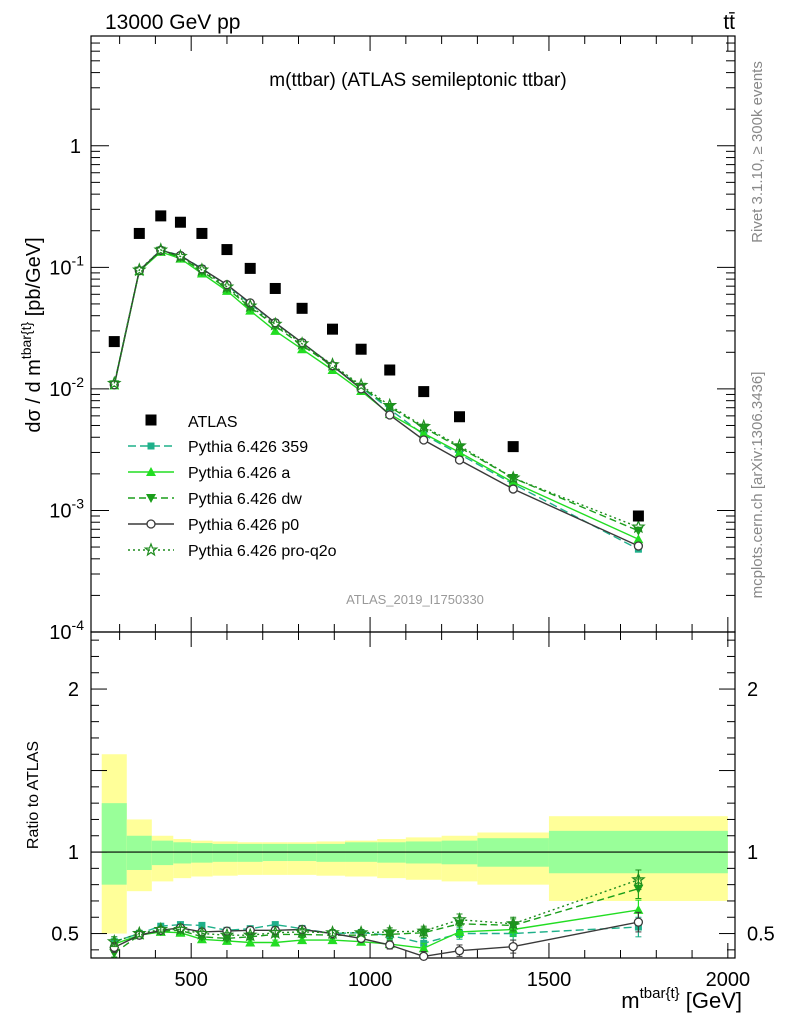 The height and width of the screenshot is (1024, 786). Describe the element at coordinates (65, 935) in the screenshot. I see `y-tick-label: 0.5` at that location.